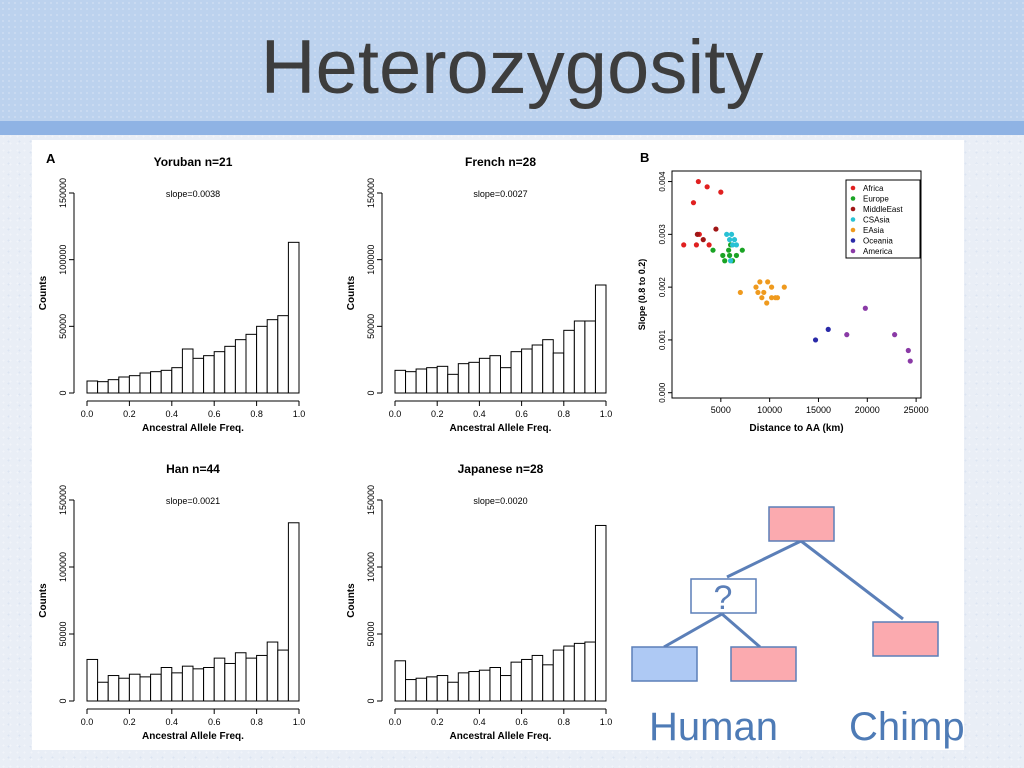 This screenshot has height=768, width=1024. I want to click on legend-label-easia: EAsia, so click(873, 230).